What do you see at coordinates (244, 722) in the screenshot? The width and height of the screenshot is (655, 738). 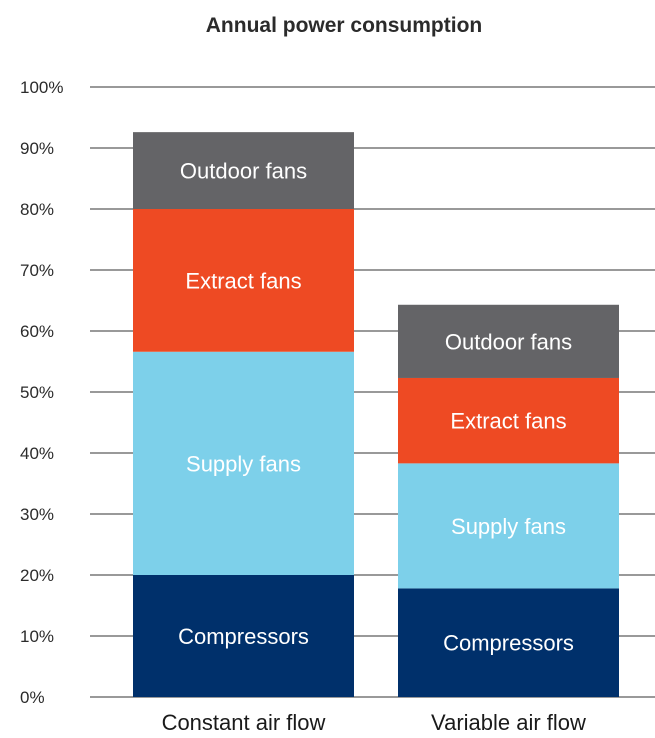 I see `x-category-label: Constant air flow` at bounding box center [244, 722].